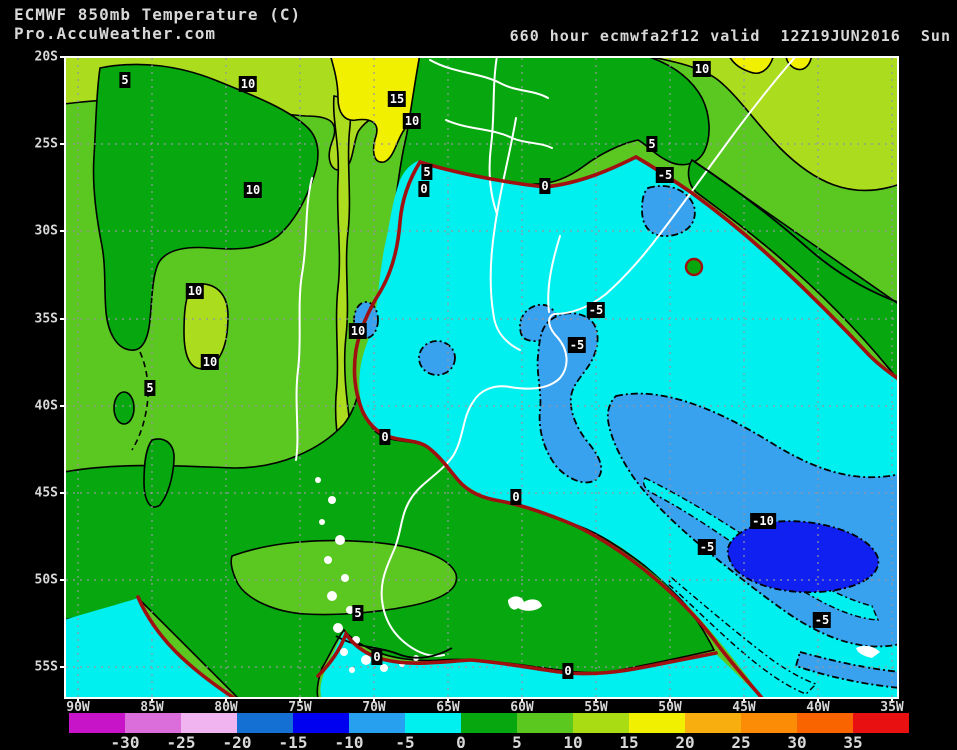  I want to click on colorbar-segment--10..-5, so click(377, 723).